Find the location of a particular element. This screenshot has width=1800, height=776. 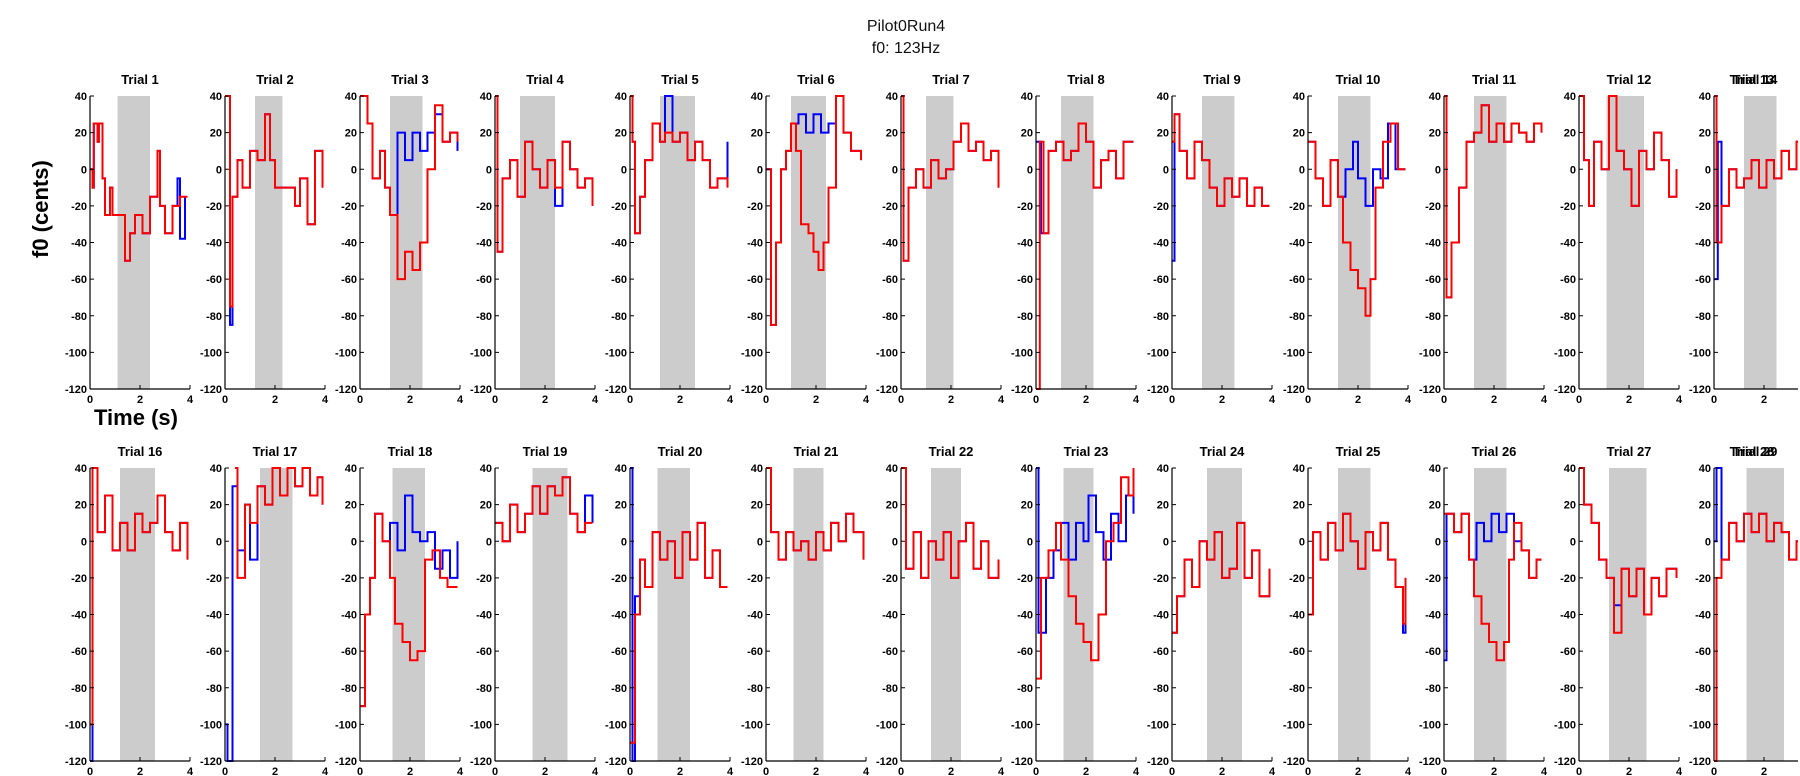

panel-title: Trial 5 is located at coordinates (680, 79).